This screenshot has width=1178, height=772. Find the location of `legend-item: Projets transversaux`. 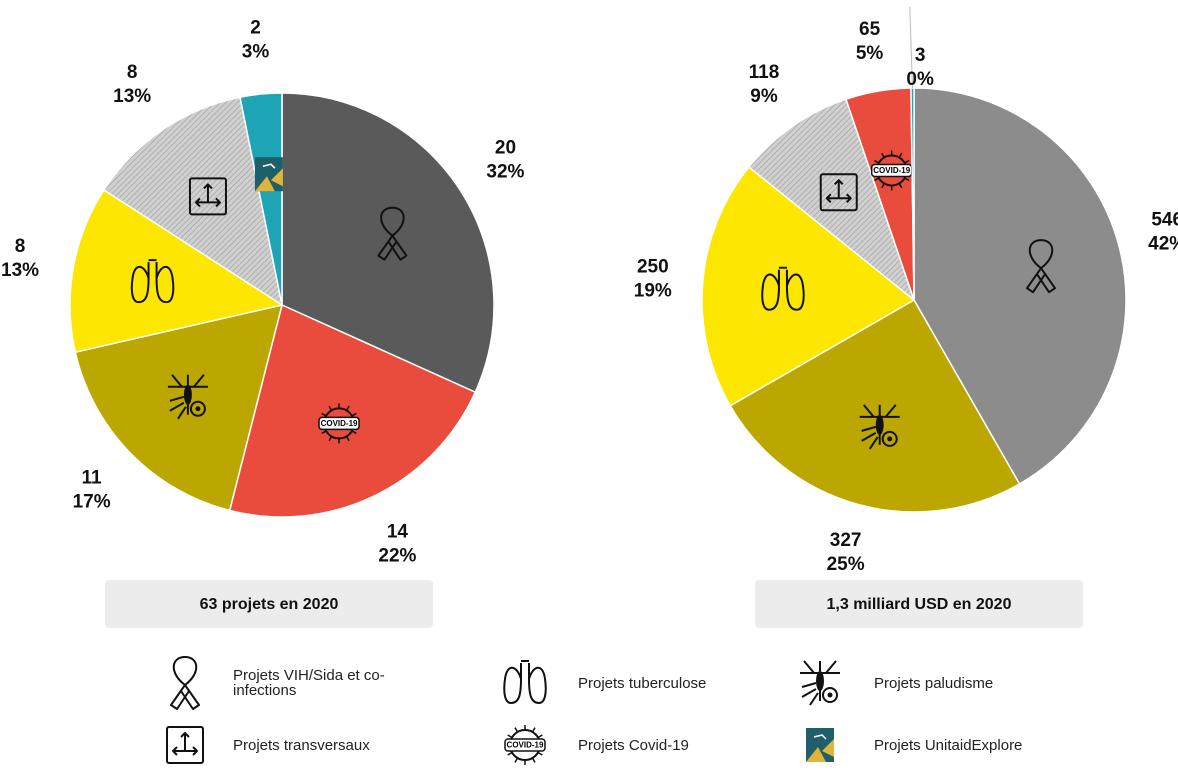

legend-item: Projets transversaux is located at coordinates (301, 745).